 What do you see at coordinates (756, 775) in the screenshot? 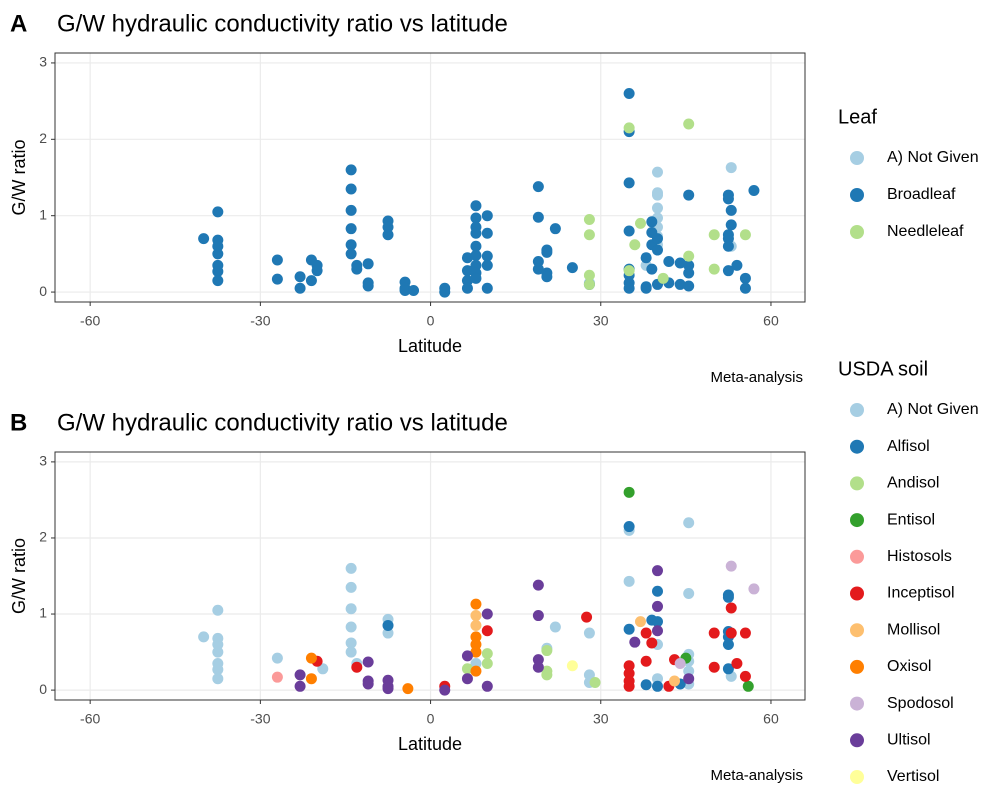
I see `caption: Meta-analysis` at bounding box center [756, 775].